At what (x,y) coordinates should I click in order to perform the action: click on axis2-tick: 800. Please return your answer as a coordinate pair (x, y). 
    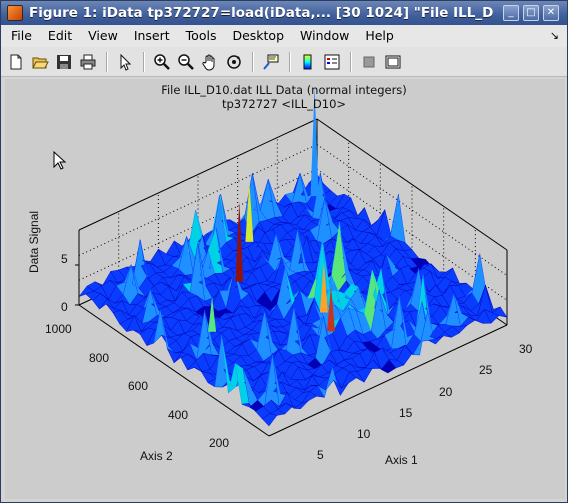
    Looking at the image, I should click on (99, 358).